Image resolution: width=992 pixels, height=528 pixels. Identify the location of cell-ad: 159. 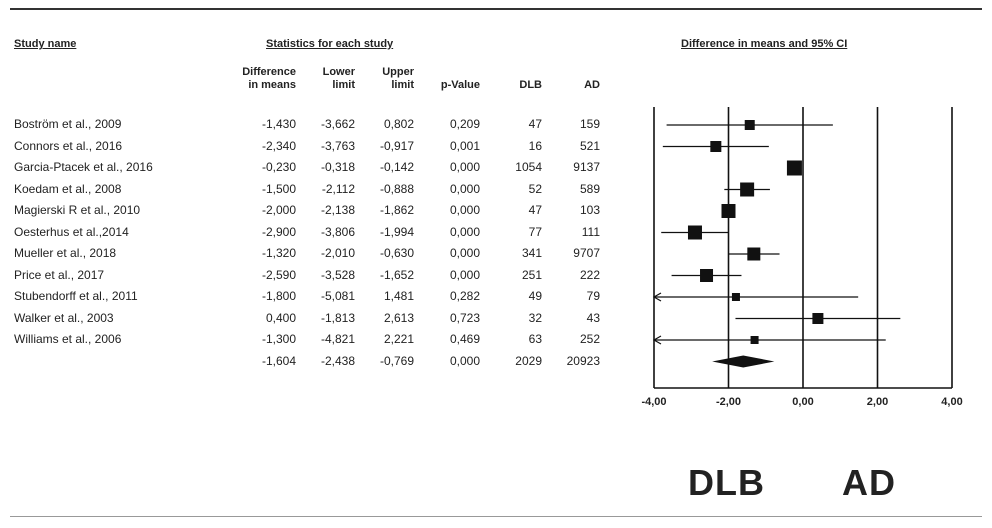
(589, 124).